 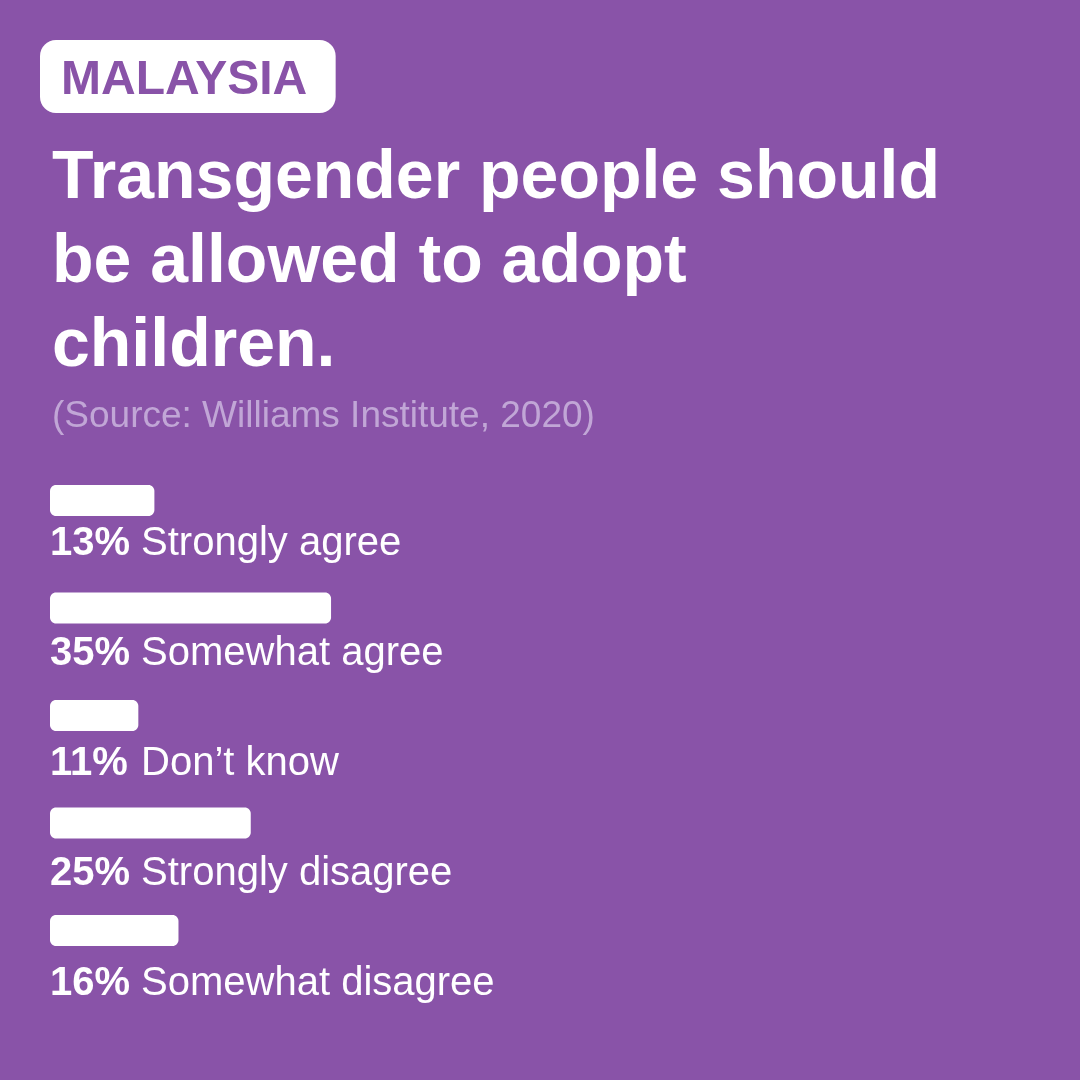 I want to click on y-tick-label: Somewhat disagree, so click(x=318, y=981).